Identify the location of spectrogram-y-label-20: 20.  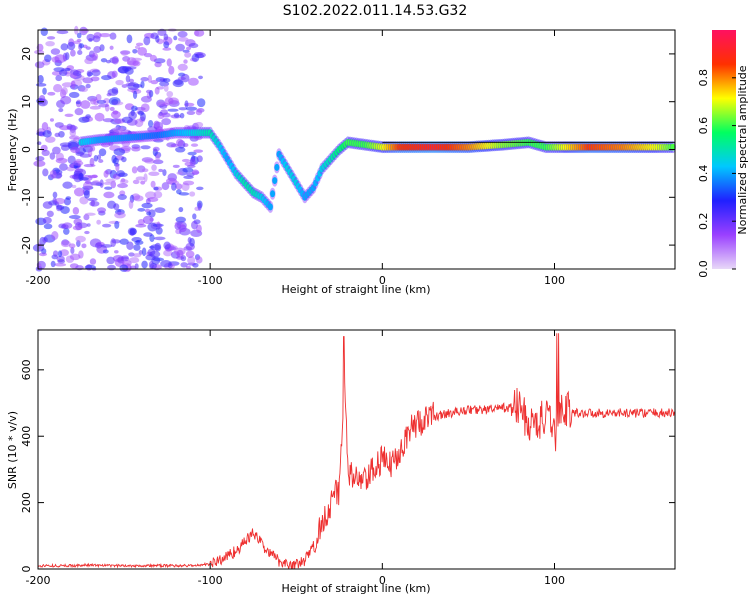
(26, 54).